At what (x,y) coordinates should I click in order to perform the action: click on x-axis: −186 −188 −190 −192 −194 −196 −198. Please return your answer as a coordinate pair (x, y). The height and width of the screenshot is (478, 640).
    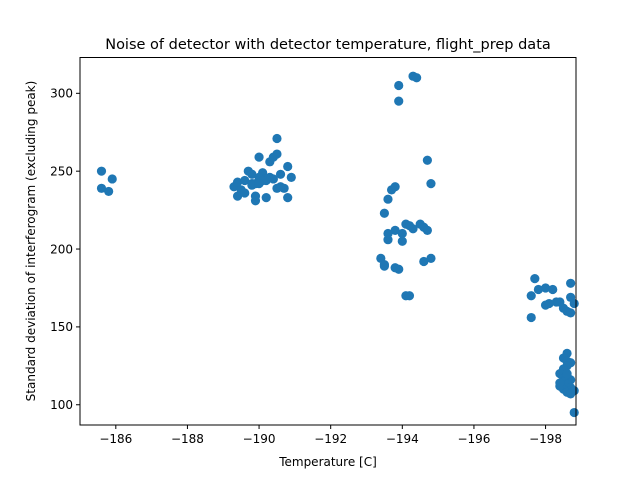
    Looking at the image, I should click on (330, 435).